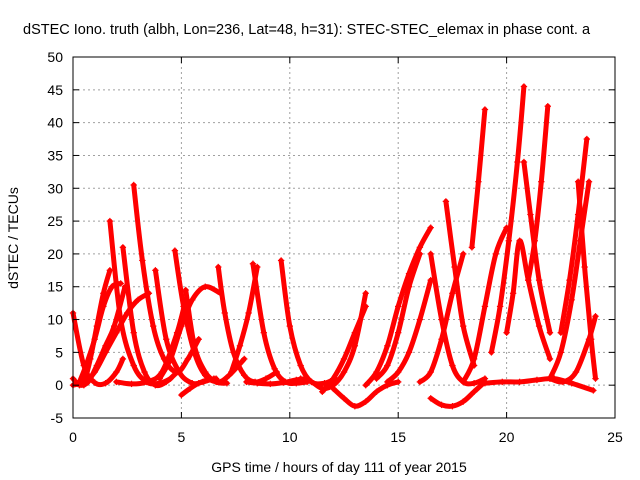  What do you see at coordinates (507, 437) in the screenshot?
I see `x-tick-label: 20` at bounding box center [507, 437].